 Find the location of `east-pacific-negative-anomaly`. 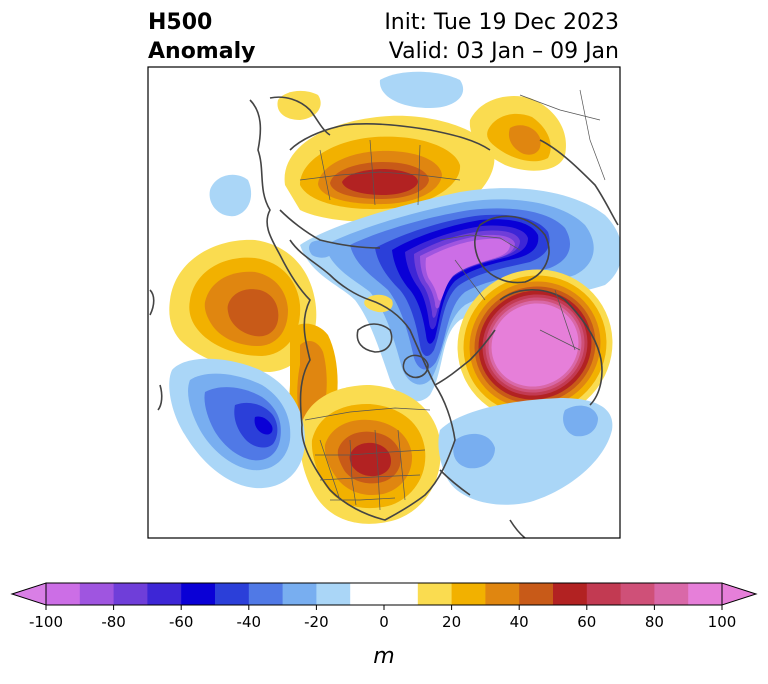

east-pacific-negative-anomaly is located at coordinates (237, 423).